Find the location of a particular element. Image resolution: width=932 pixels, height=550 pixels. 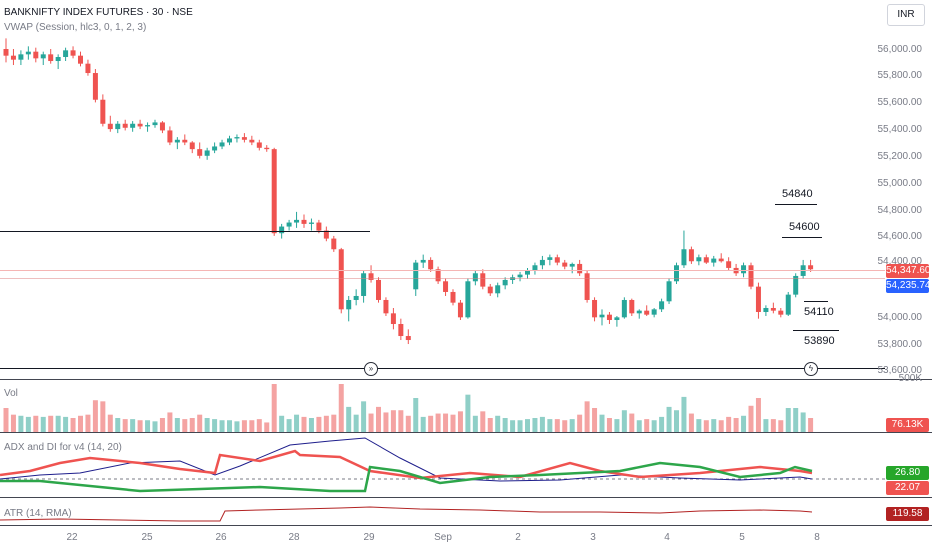

level-label-54840: 54840 is located at coordinates (797, 194).